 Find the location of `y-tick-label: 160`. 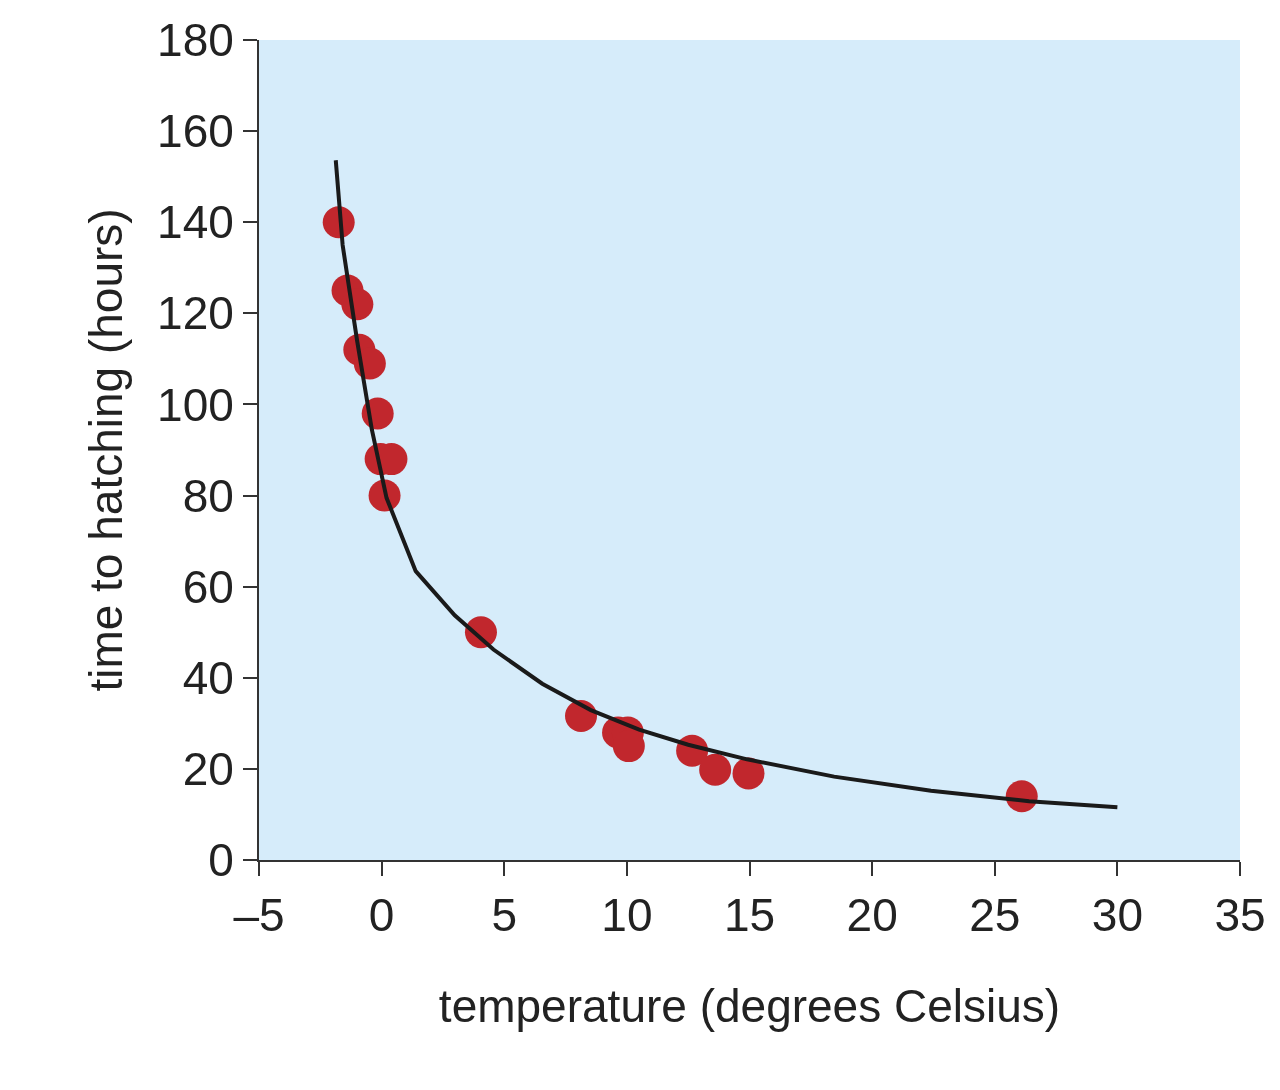

y-tick-label: 160 is located at coordinates (195, 131).